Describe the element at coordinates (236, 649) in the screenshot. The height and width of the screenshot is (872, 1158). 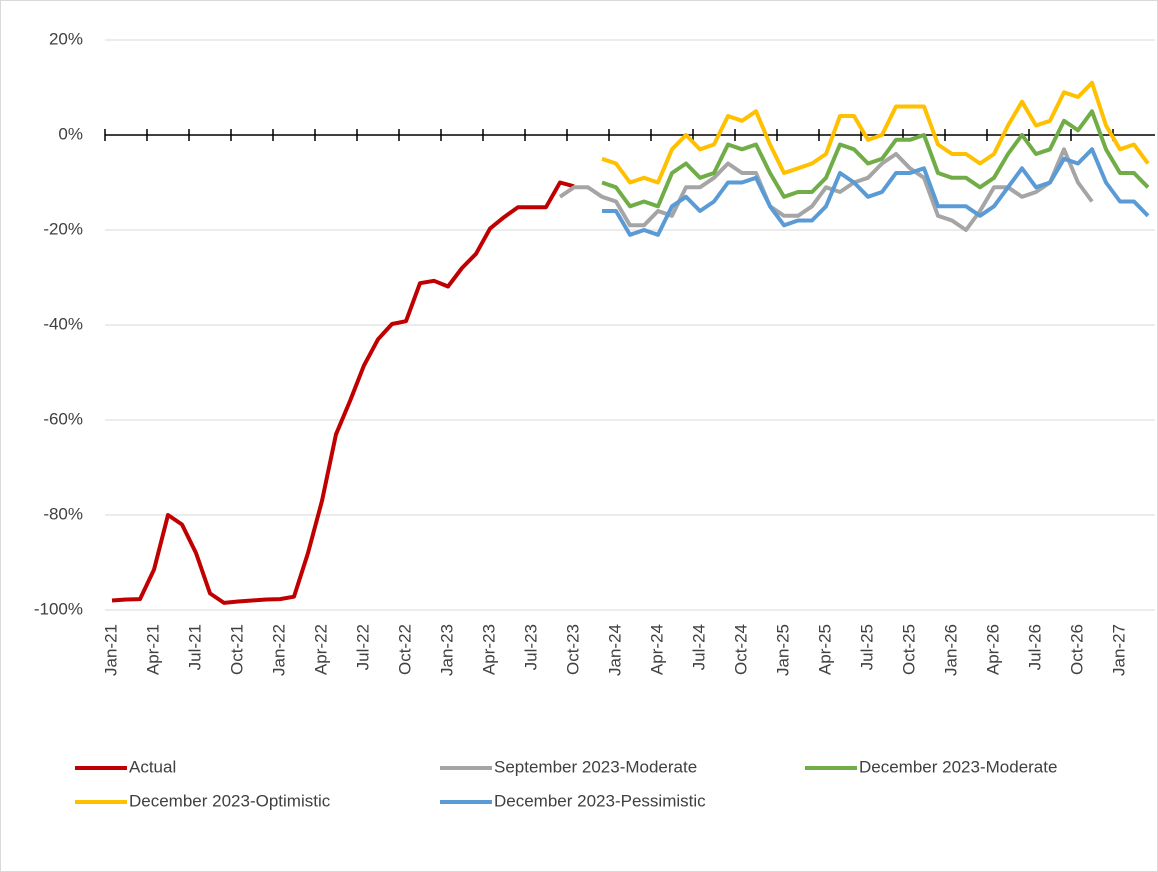
I see `x-tick-label: Oct-21` at that location.